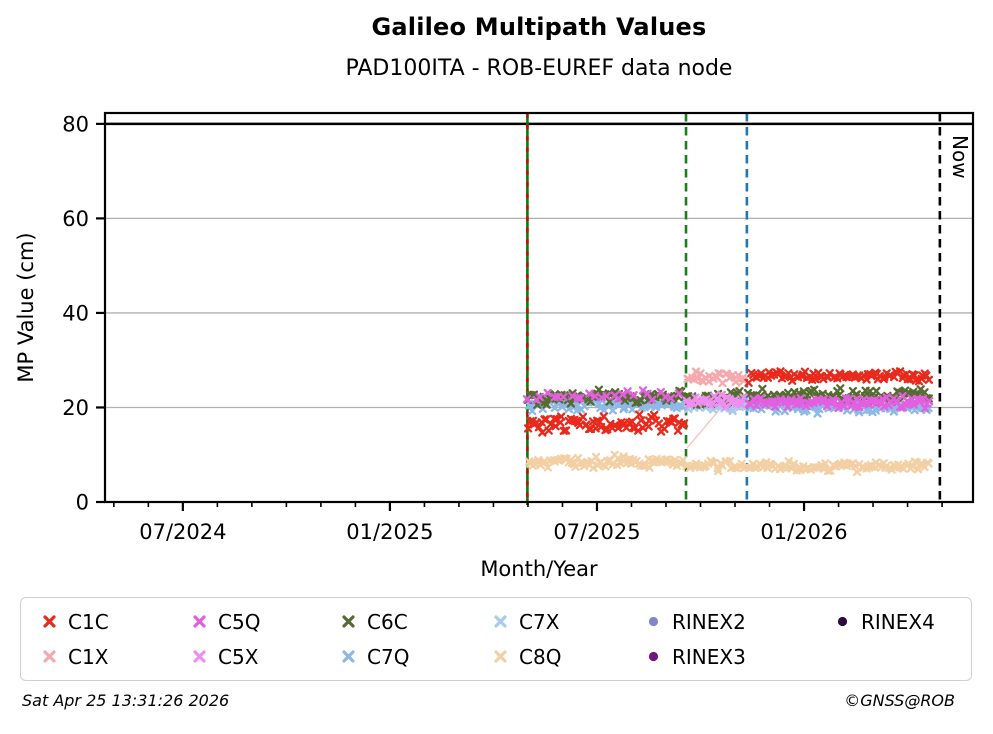  I want to click on y-axis-title: MP Value (cm), so click(26, 307).